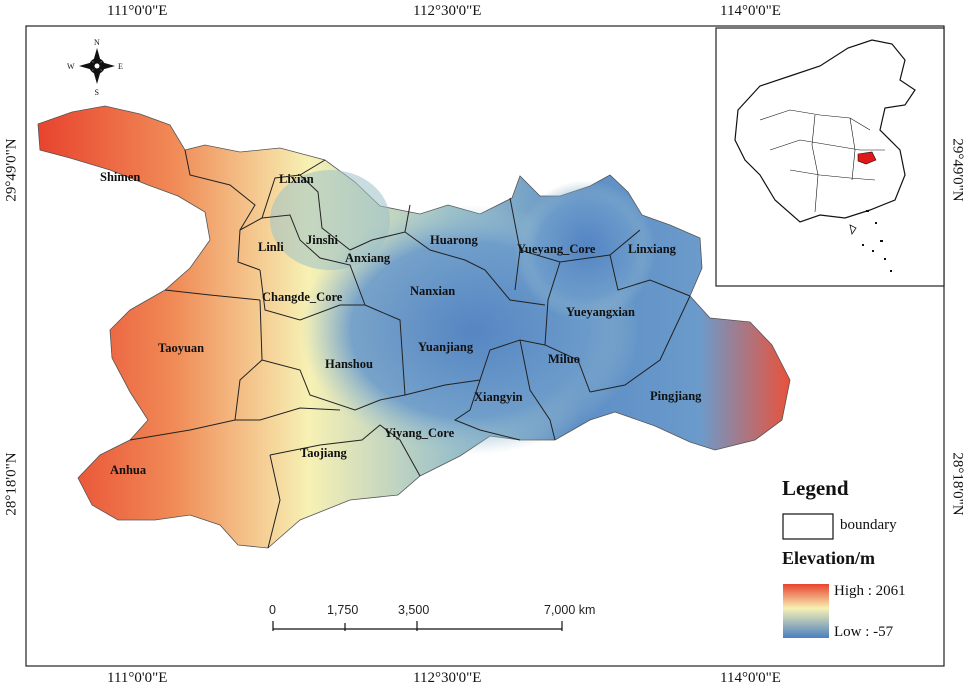 The image size is (969, 690). Describe the element at coordinates (413, 610) in the screenshot. I see `scale-label: 3,500` at that location.